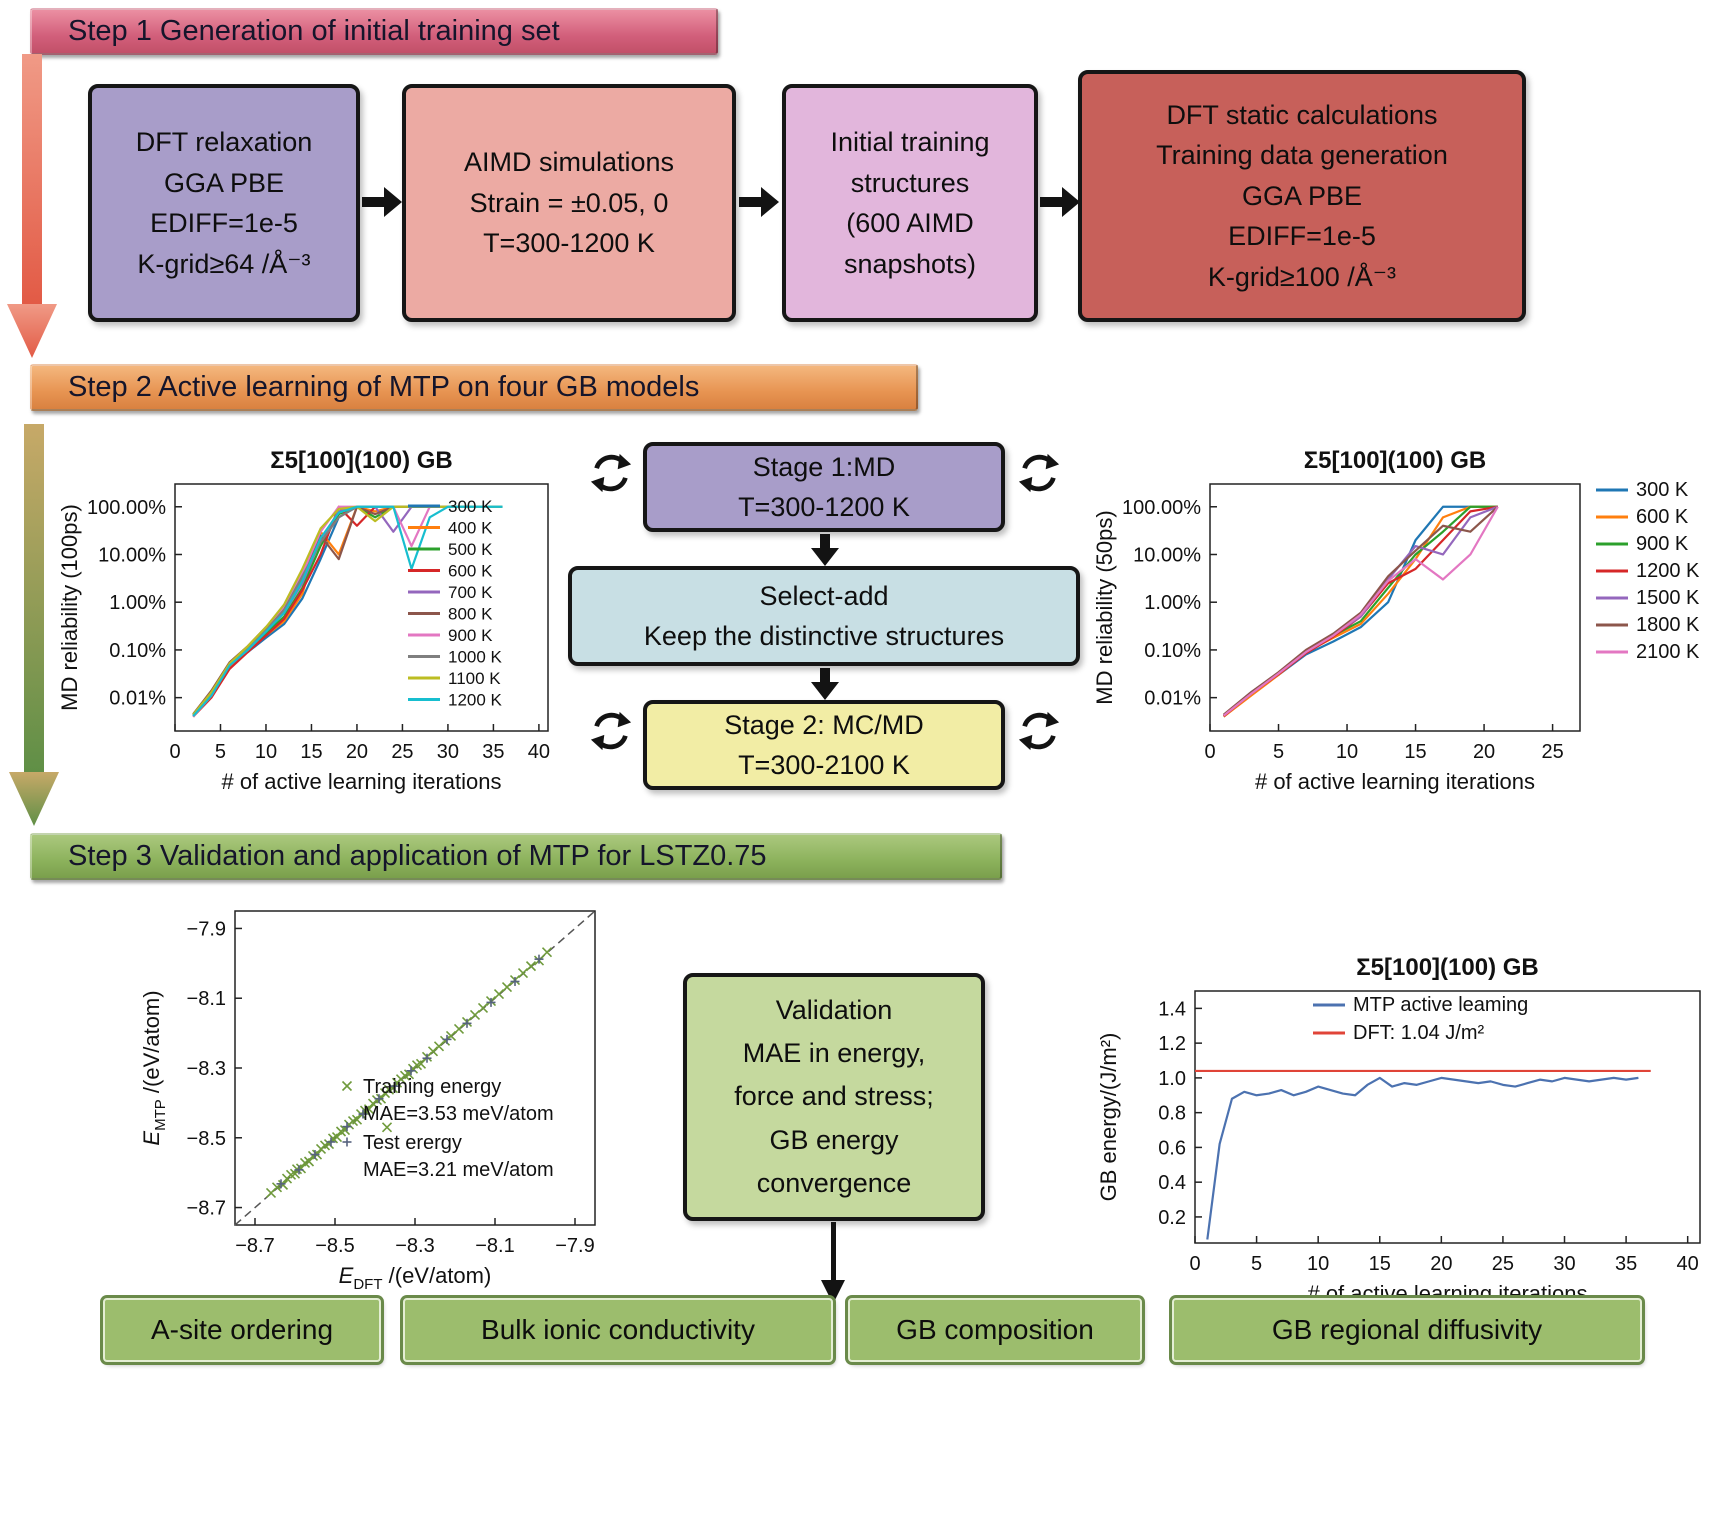 The image size is (1732, 1516). What do you see at coordinates (1418, 1033) in the screenshot?
I see `svg-text: DFT: 1.04 J/m²` at bounding box center [1418, 1033].